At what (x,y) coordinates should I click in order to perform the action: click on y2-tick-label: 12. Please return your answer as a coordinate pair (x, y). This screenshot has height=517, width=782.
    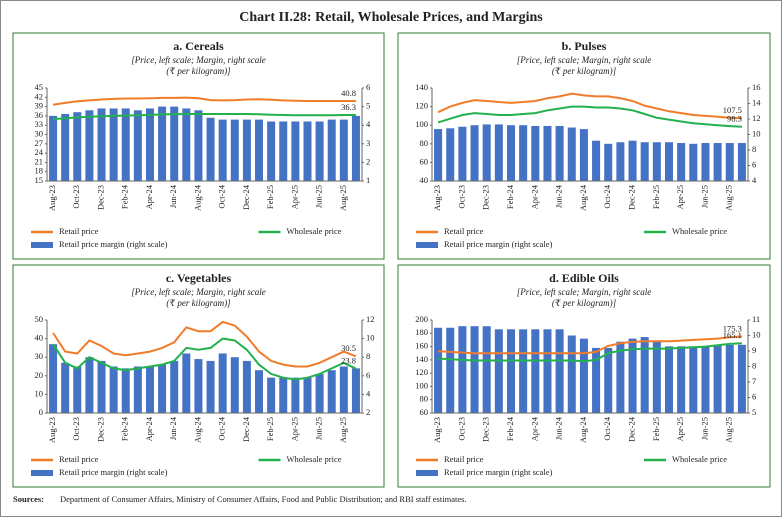
    Looking at the image, I should click on (370, 319).